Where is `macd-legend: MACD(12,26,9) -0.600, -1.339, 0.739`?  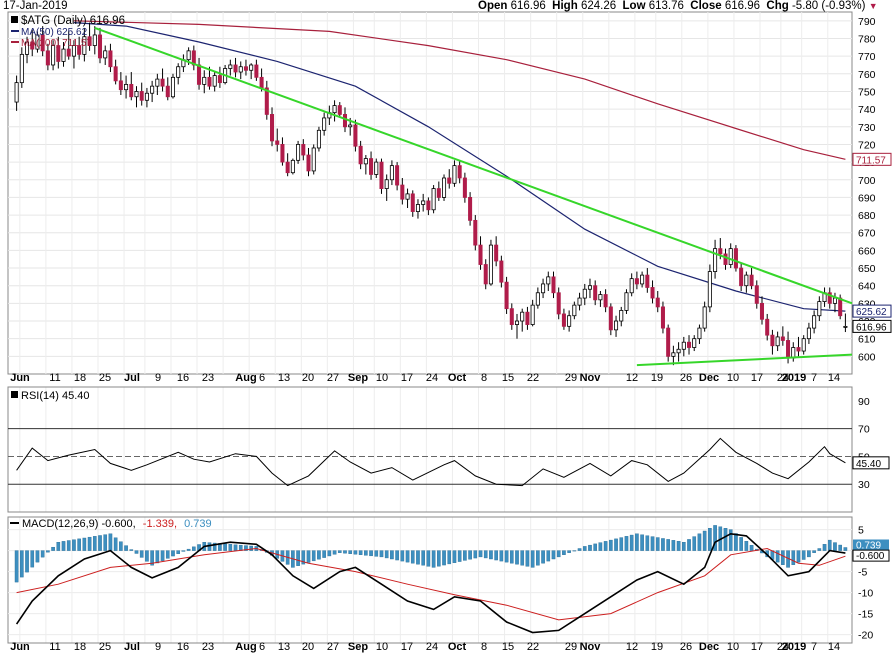 macd-legend: MACD(12,26,9) -0.600, -1.339, 0.739 is located at coordinates (111, 524).